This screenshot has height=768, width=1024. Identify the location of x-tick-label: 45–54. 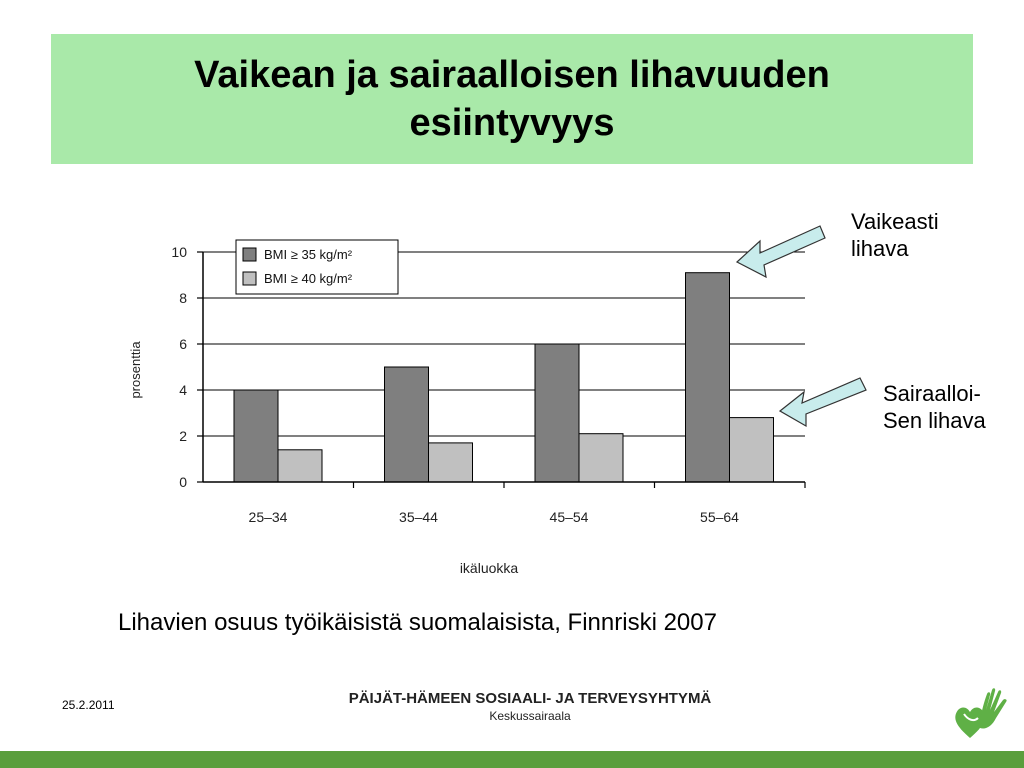
(569, 517).